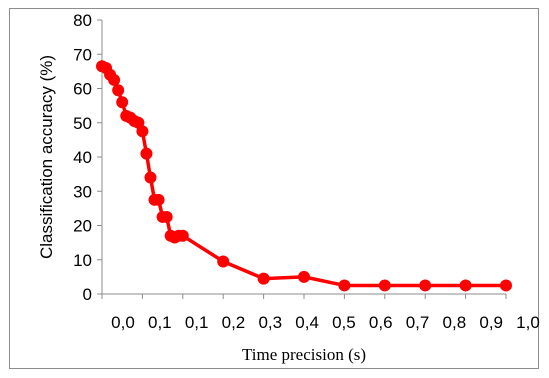 This screenshot has height=378, width=549. Describe the element at coordinates (123, 322) in the screenshot. I see `x-tick-label: 0,0` at that location.